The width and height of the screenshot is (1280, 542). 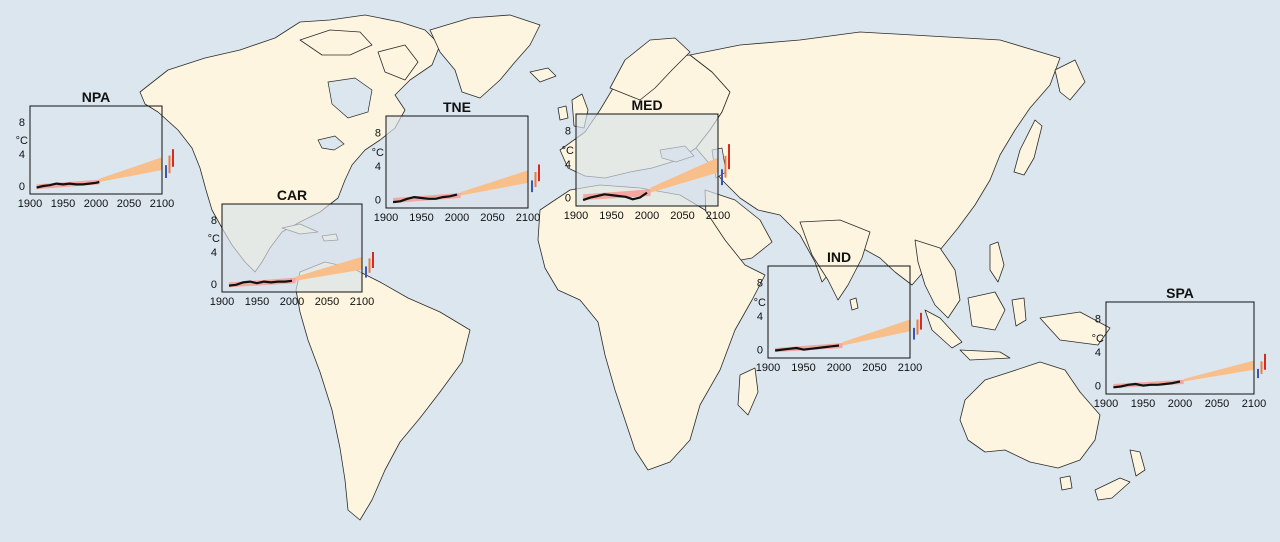 I want to click on y-unit-label-spa: °C, so click(x=1098, y=339).